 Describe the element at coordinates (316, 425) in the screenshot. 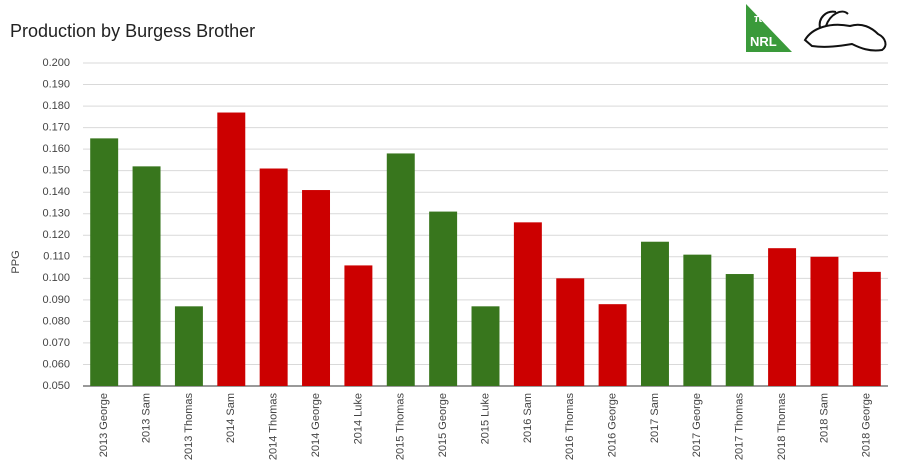

I see `x-tick-label: 2014 George` at that location.